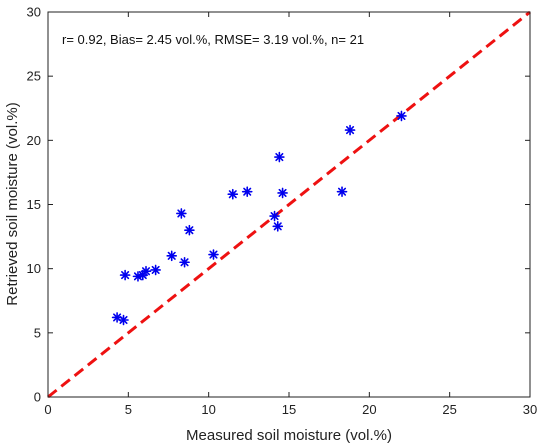 The width and height of the screenshot is (550, 446). Describe the element at coordinates (34, 140) in the screenshot. I see `y-tick-label: 20` at that location.